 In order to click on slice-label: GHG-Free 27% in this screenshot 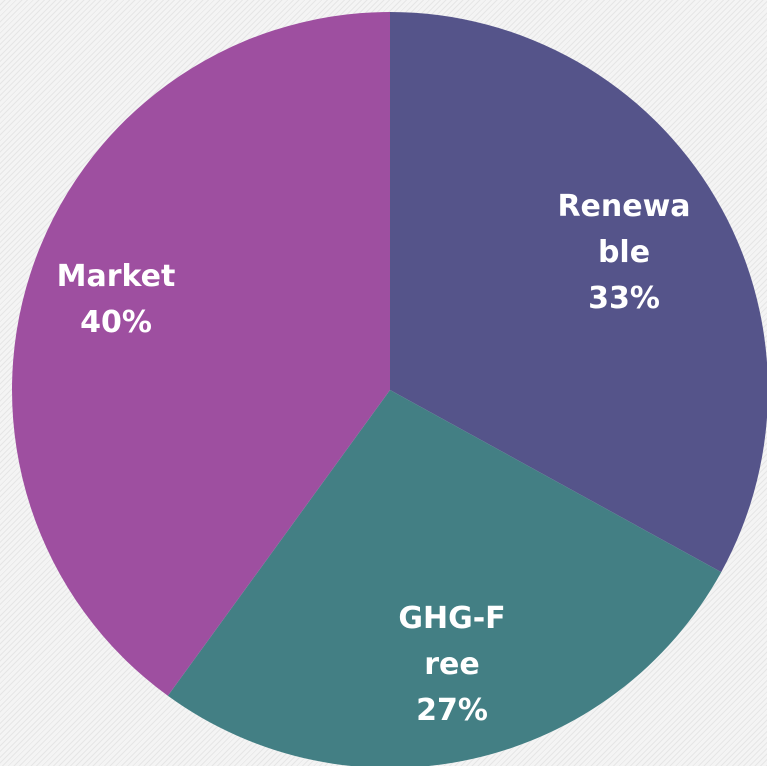, I will do `click(452, 665)`.